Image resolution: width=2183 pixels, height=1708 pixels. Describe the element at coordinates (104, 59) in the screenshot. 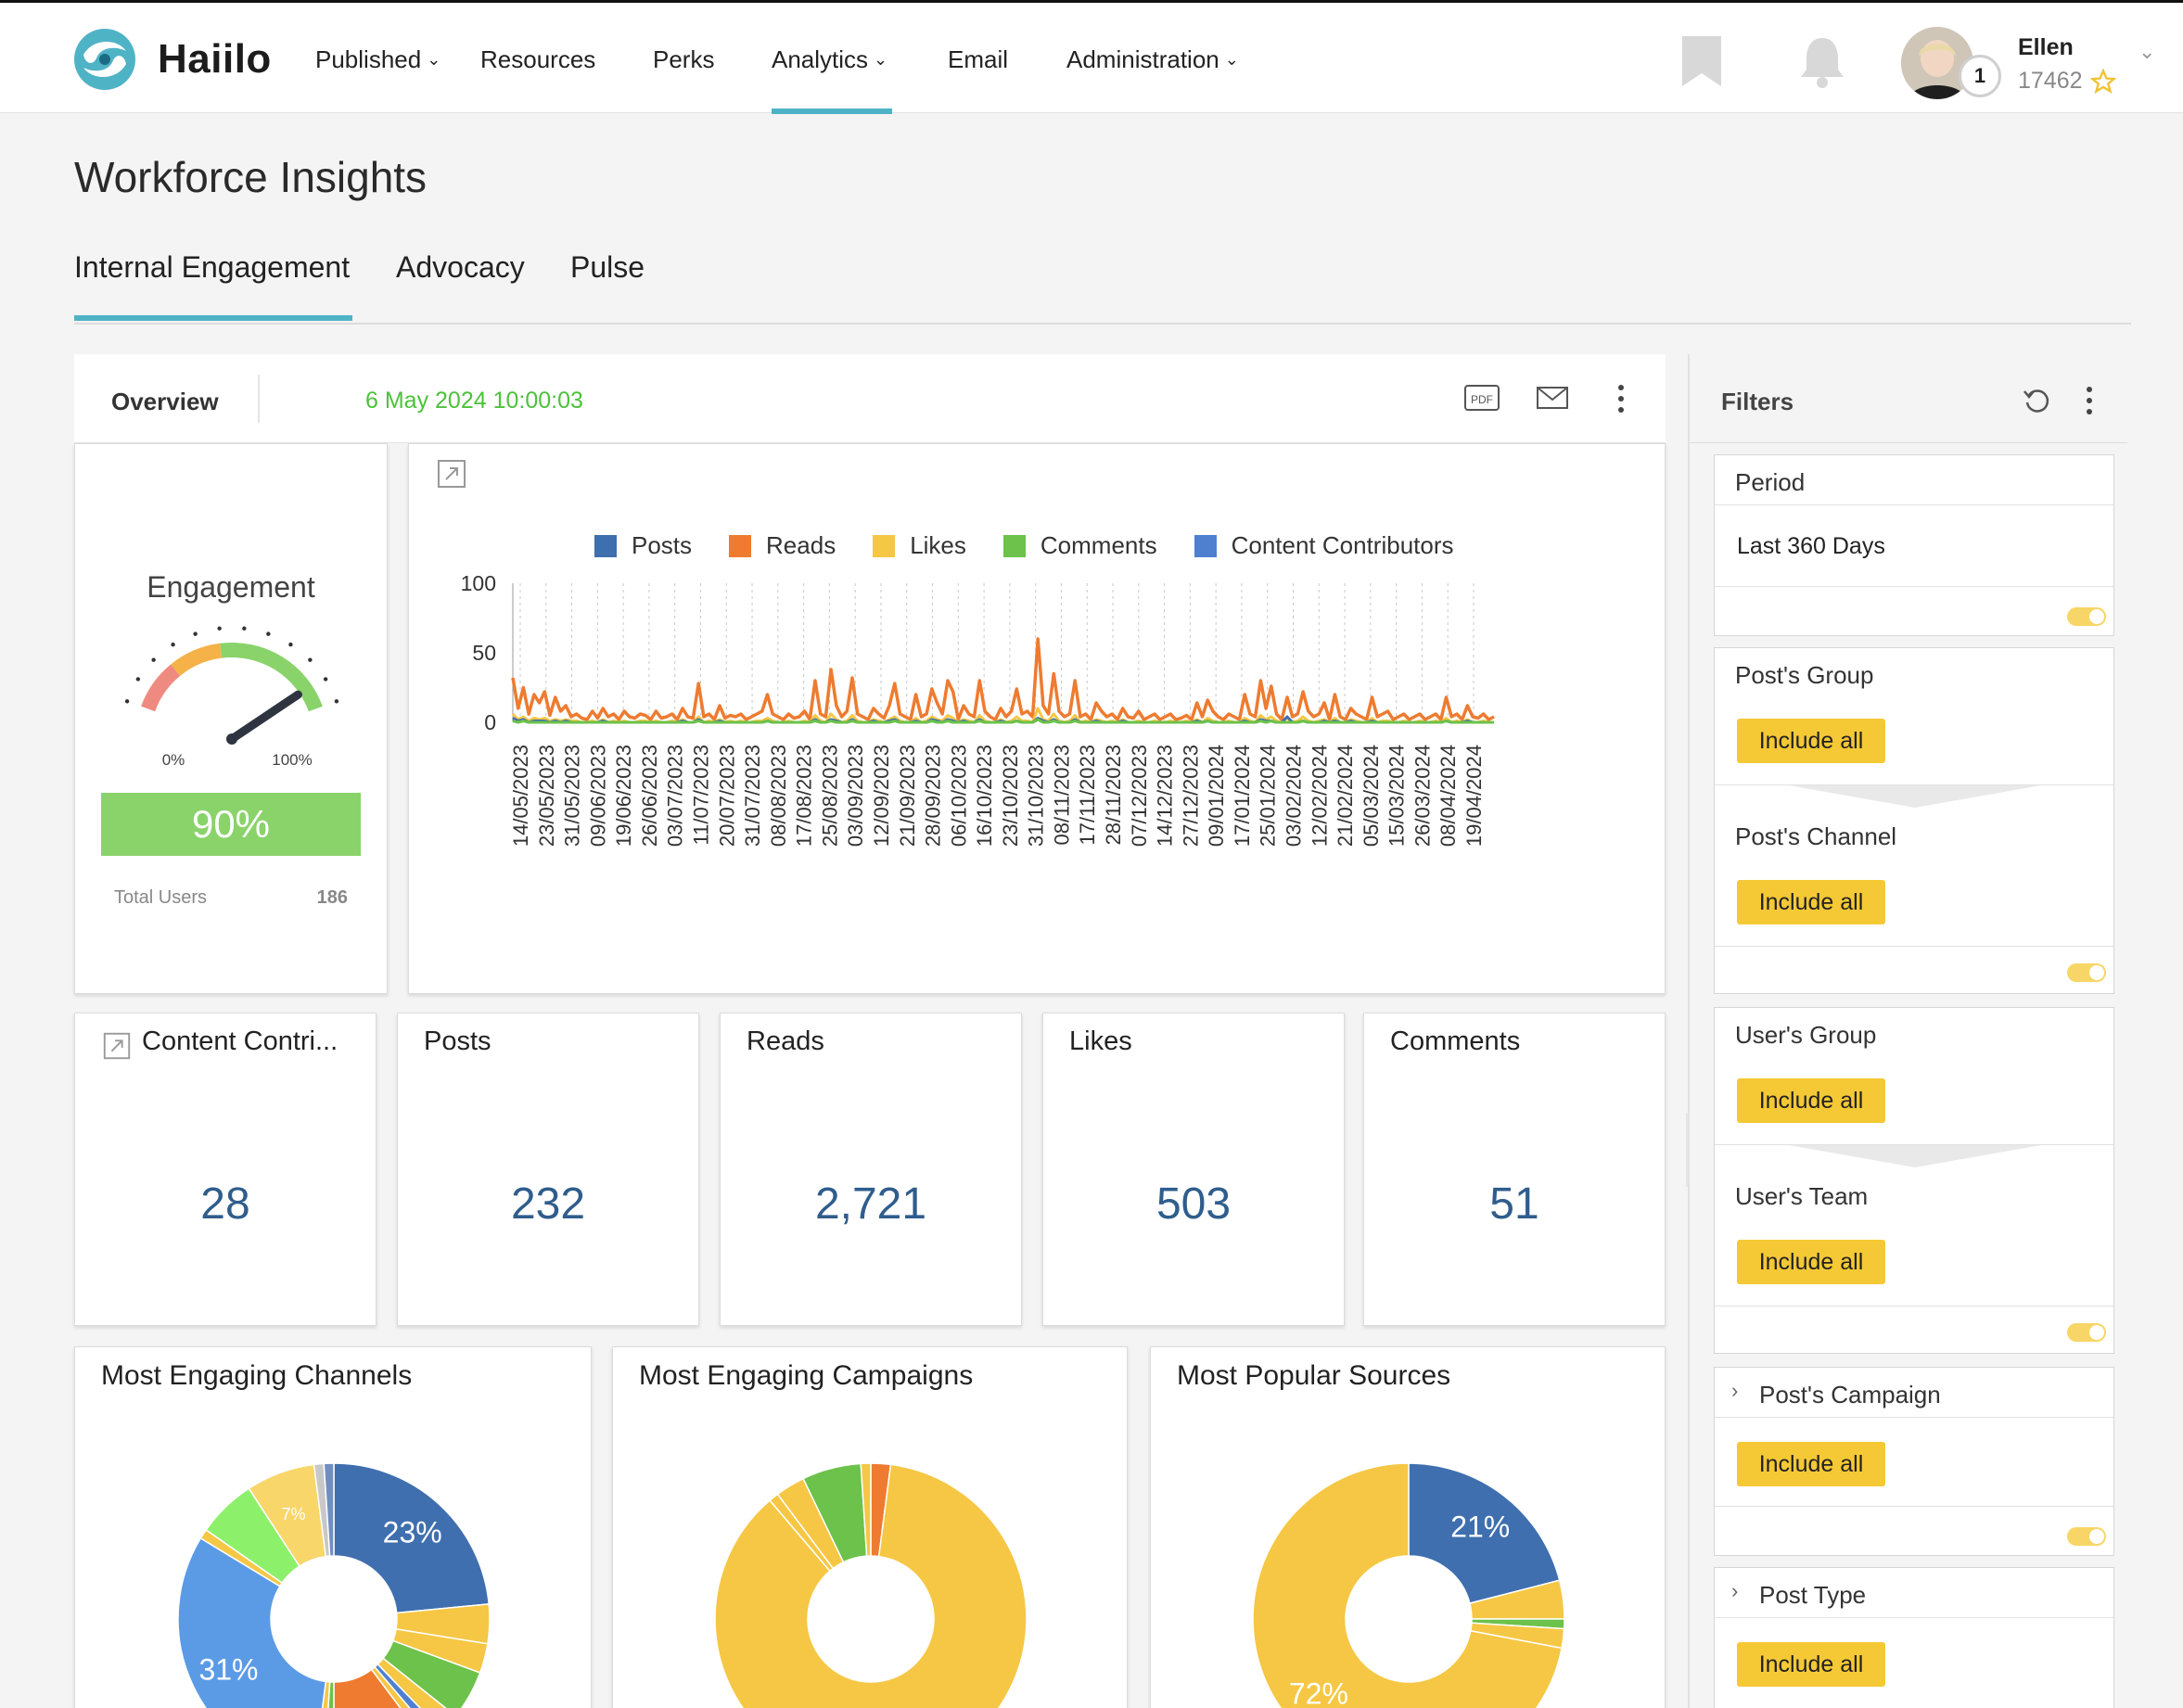

I see `haiilo-logo-icon` at that location.